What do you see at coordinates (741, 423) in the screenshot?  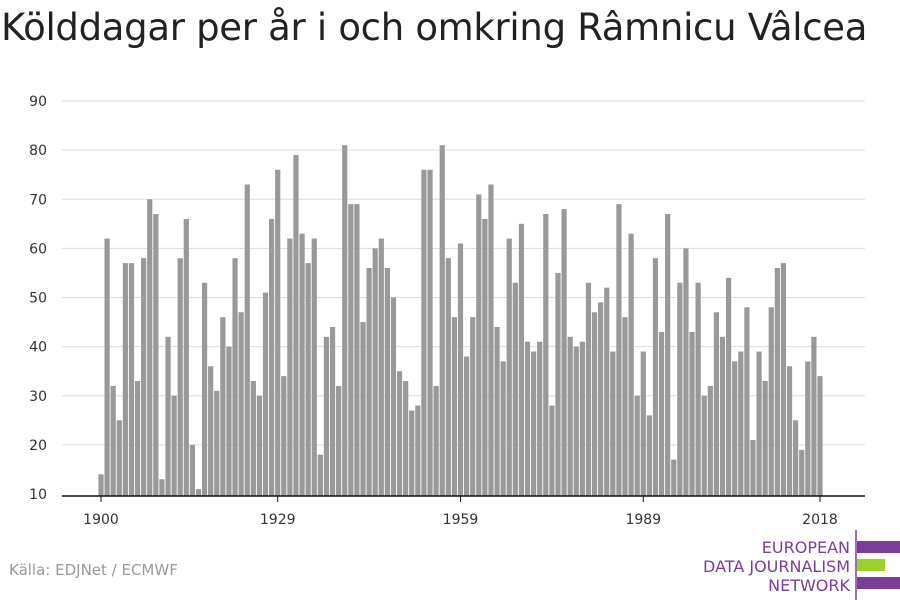 I see `bar-2005` at bounding box center [741, 423].